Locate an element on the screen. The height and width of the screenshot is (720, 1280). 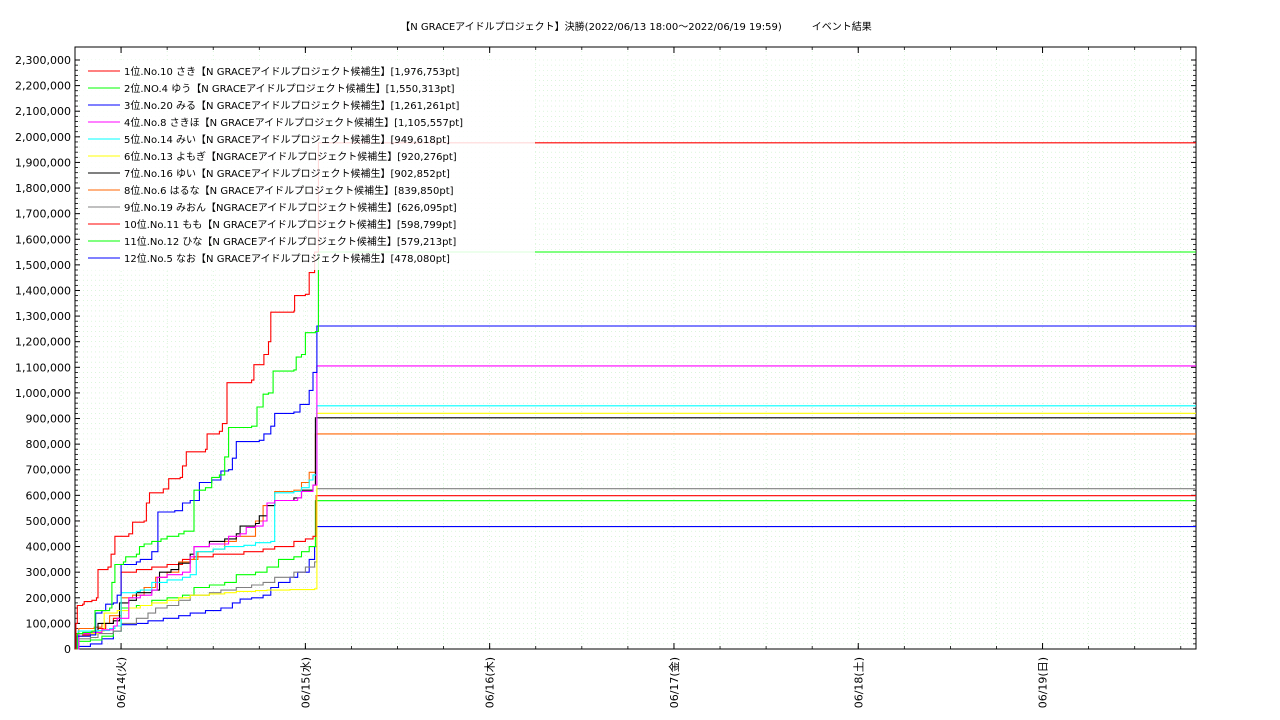
y-tick-label: 1,200,000 is located at coordinates (43, 342).